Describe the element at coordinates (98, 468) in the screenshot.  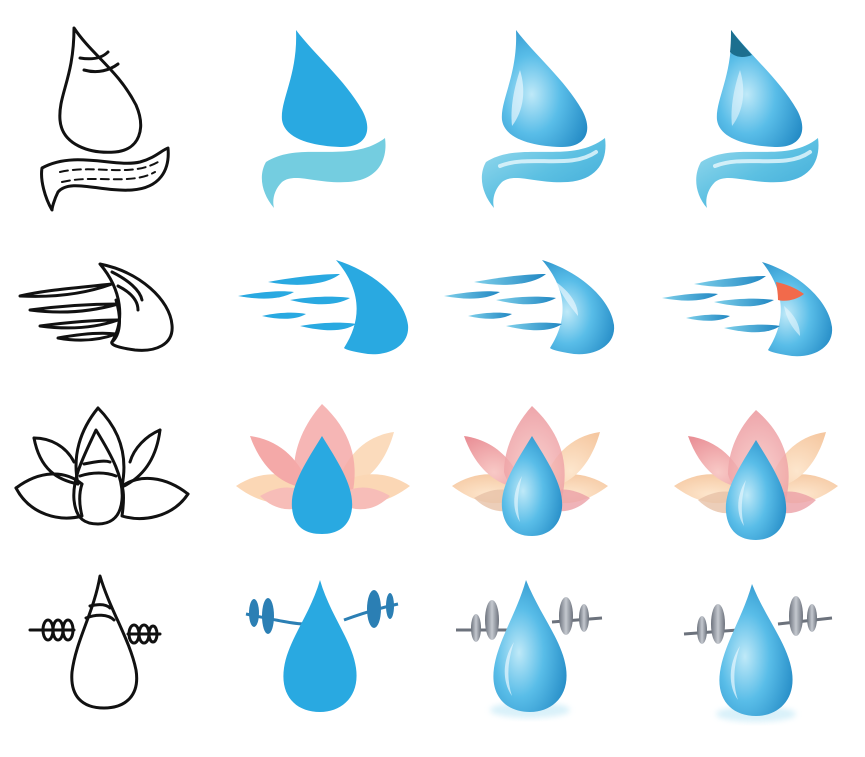
I see `drop-inner-stripes` at that location.